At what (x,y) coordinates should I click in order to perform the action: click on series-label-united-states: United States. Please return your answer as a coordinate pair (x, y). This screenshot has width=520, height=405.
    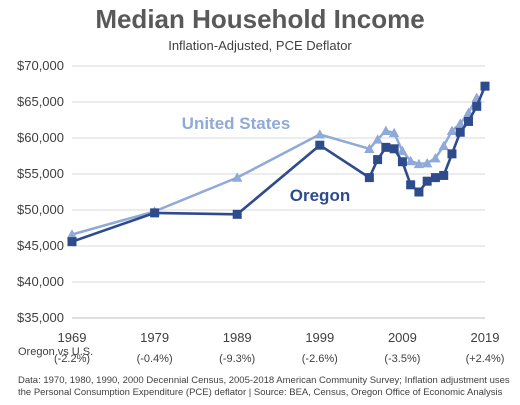
    Looking at the image, I should click on (236, 123).